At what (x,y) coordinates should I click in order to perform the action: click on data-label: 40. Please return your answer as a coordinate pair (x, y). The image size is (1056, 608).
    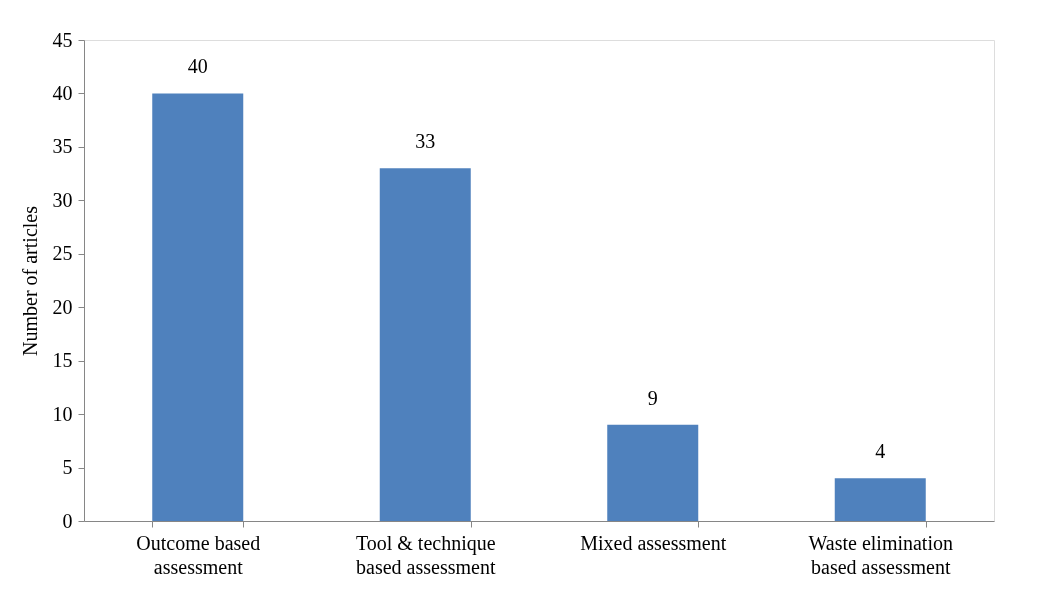
    Looking at the image, I should click on (197, 66).